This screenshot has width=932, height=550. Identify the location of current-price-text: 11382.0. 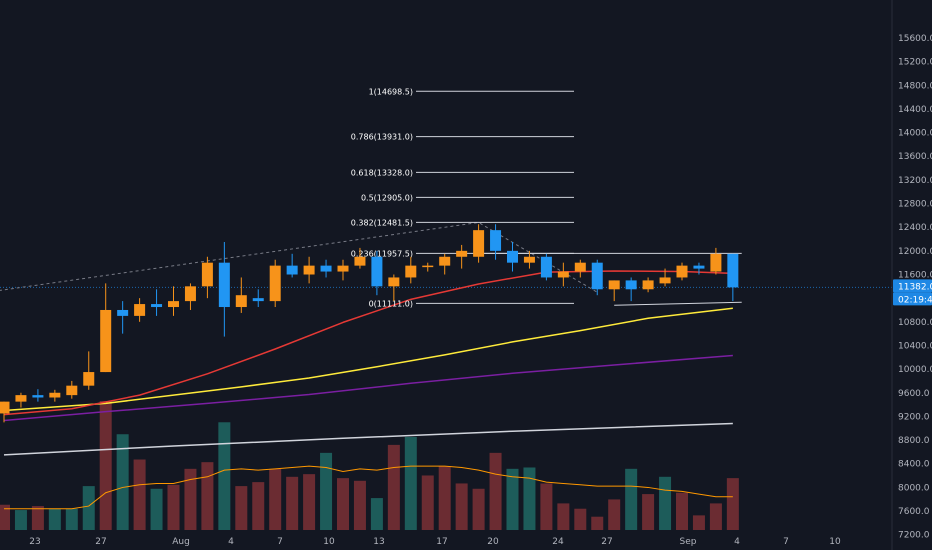
(915, 287).